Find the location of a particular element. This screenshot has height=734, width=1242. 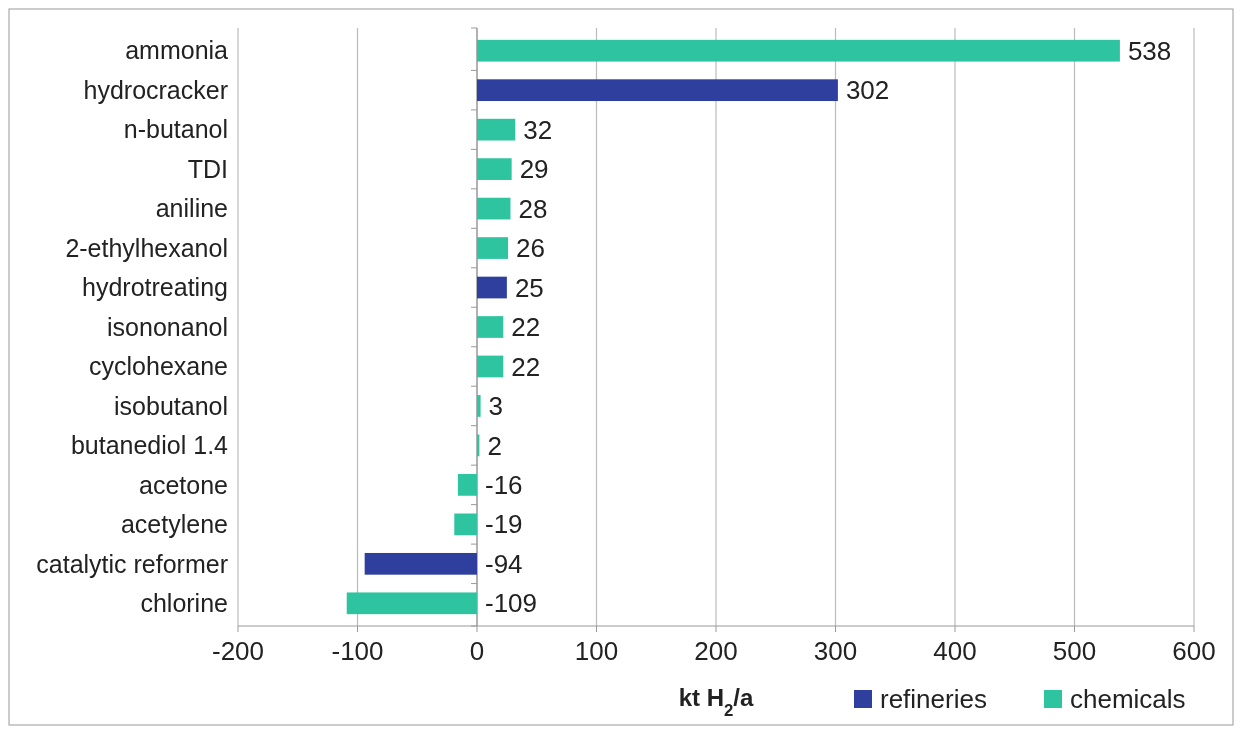

y-tick-label: n-butanol is located at coordinates (175, 129).